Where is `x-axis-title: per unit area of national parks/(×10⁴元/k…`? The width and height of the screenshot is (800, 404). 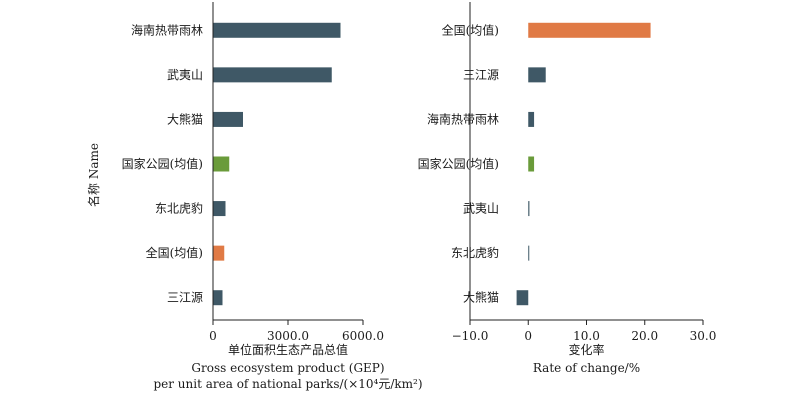
x-axis-title: per unit area of national parks/(×10⁴元/k… is located at coordinates (287, 384).